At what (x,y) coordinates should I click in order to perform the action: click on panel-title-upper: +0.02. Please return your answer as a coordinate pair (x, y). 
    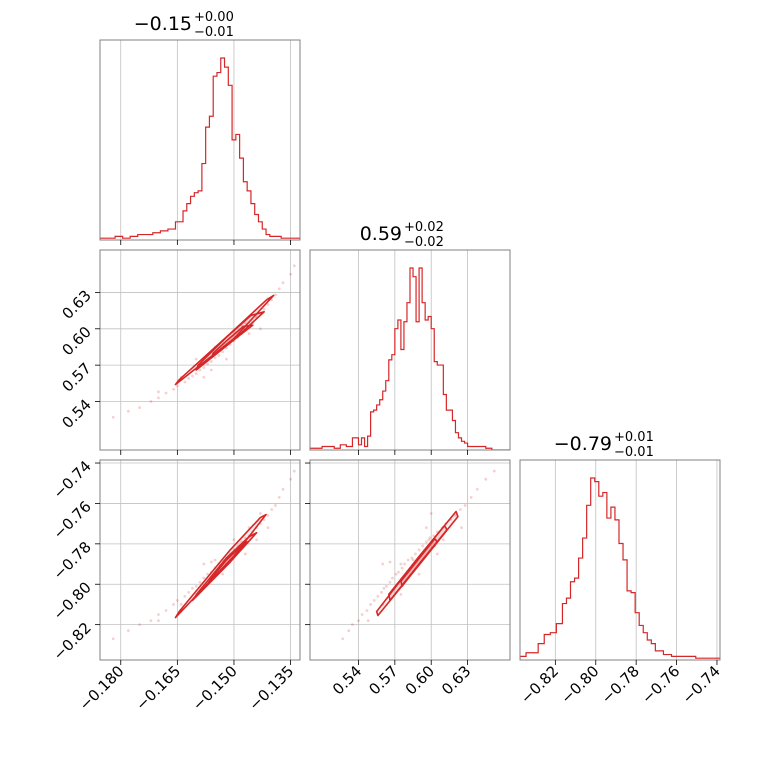
    Looking at the image, I should click on (424, 227).